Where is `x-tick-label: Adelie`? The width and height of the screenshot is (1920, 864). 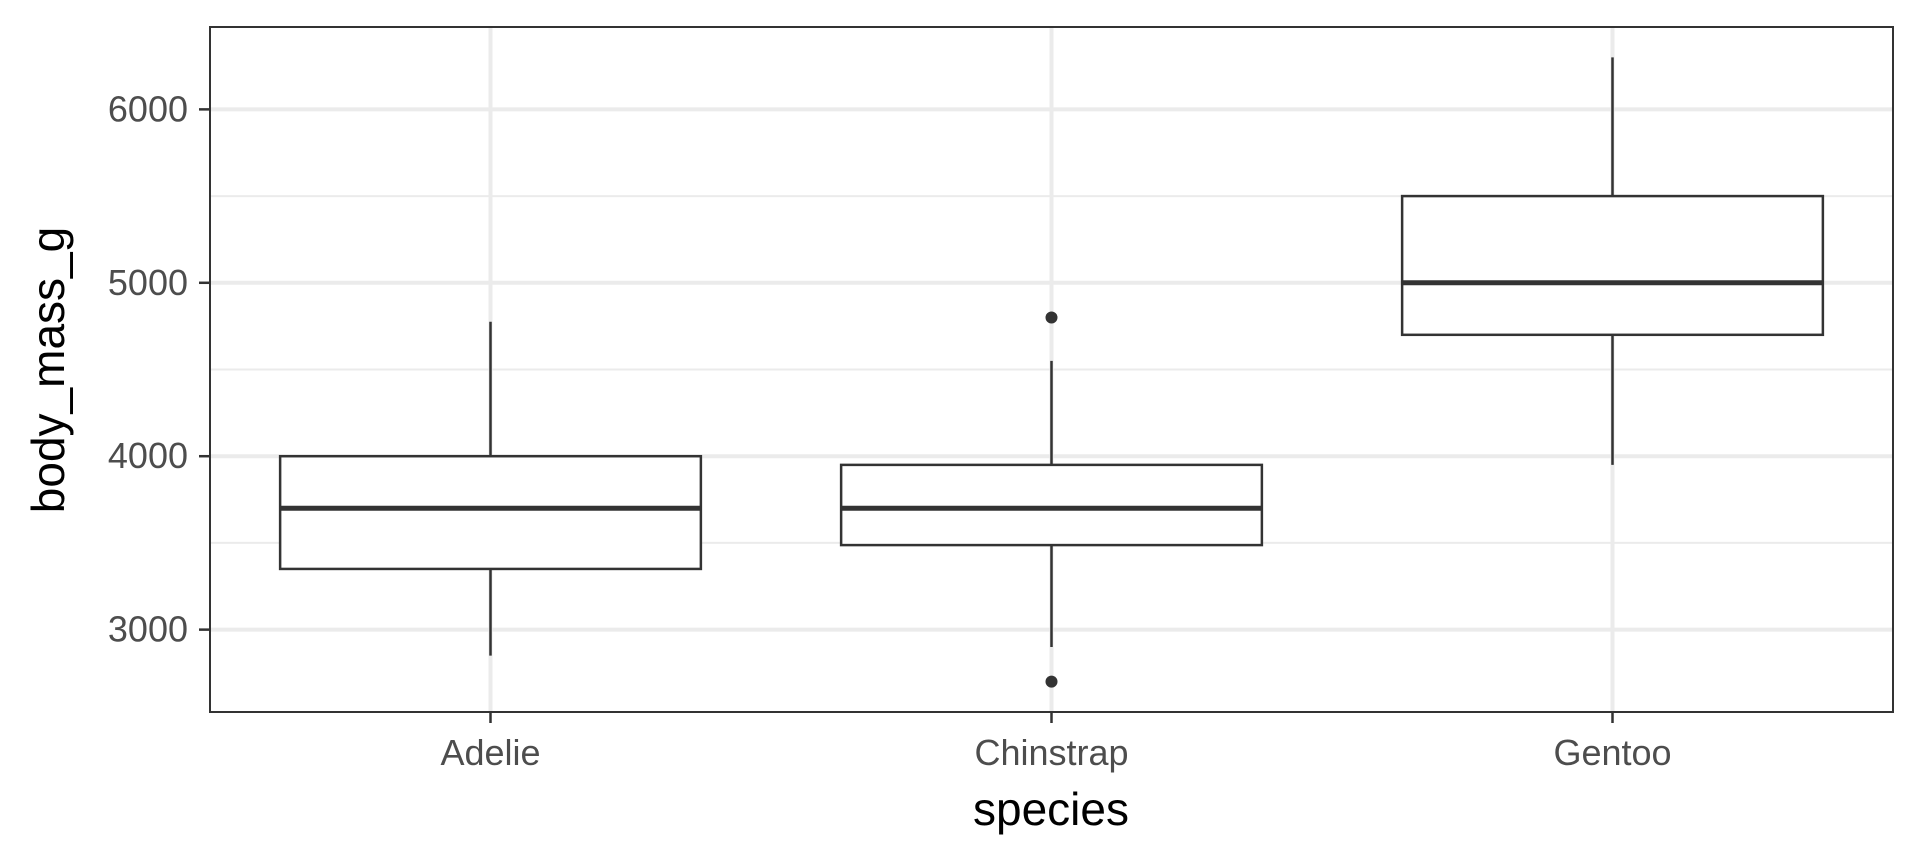
x-tick-label: Adelie is located at coordinates (490, 752).